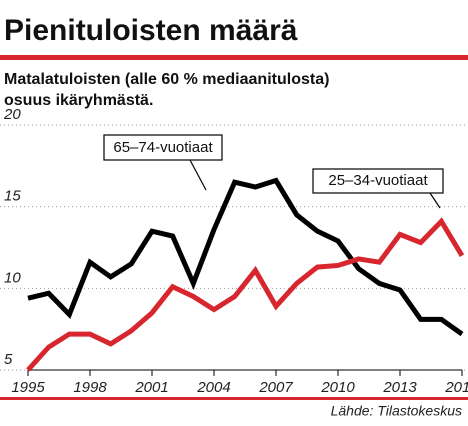  I want to click on x-tick-label: 2016, so click(456, 387).